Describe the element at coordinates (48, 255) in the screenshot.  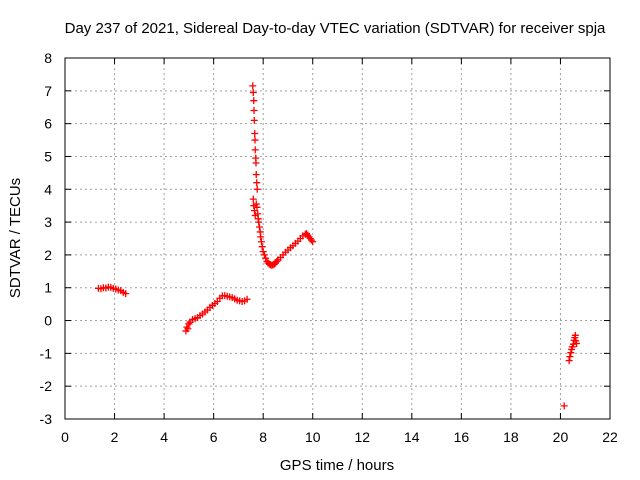
I see `y-tick-label: 2` at that location.